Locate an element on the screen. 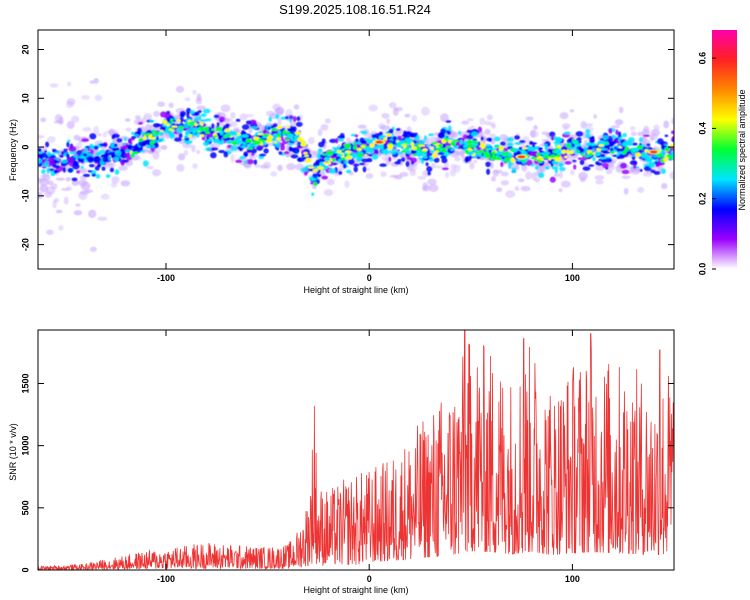 The height and width of the screenshot is (600, 750). x-tick-label: 0 is located at coordinates (369, 579).